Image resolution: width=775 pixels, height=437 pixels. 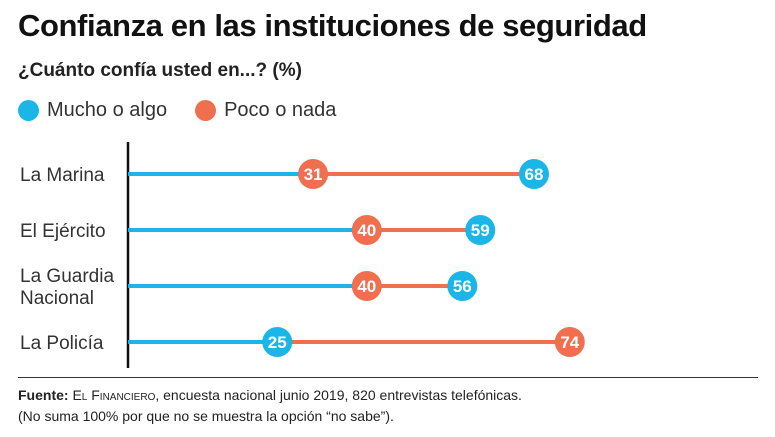 What do you see at coordinates (62, 175) in the screenshot?
I see `category-label: La Marina` at bounding box center [62, 175].